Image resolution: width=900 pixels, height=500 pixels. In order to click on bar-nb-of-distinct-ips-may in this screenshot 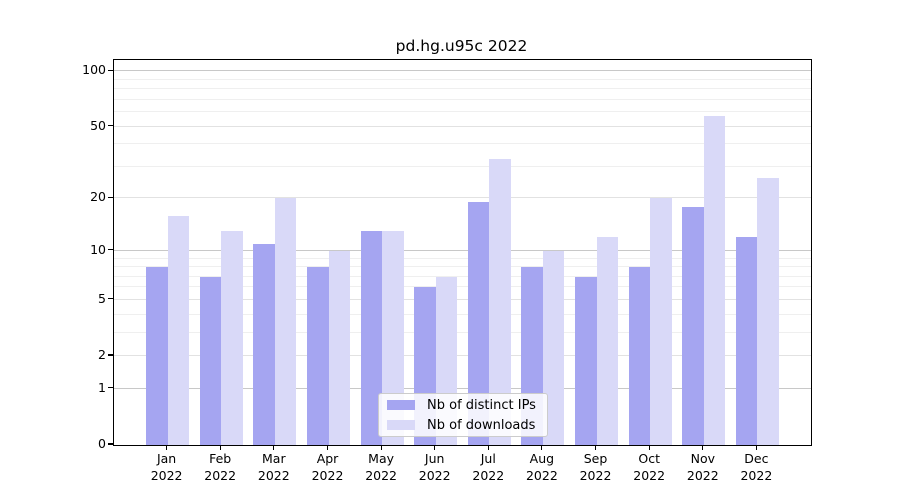, I will do `click(371, 338)`.